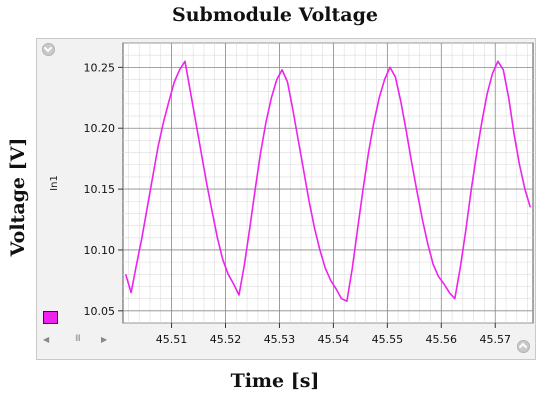  What do you see at coordinates (50, 317) in the screenshot?
I see `legend-swatch-in1` at bounding box center [50, 317].